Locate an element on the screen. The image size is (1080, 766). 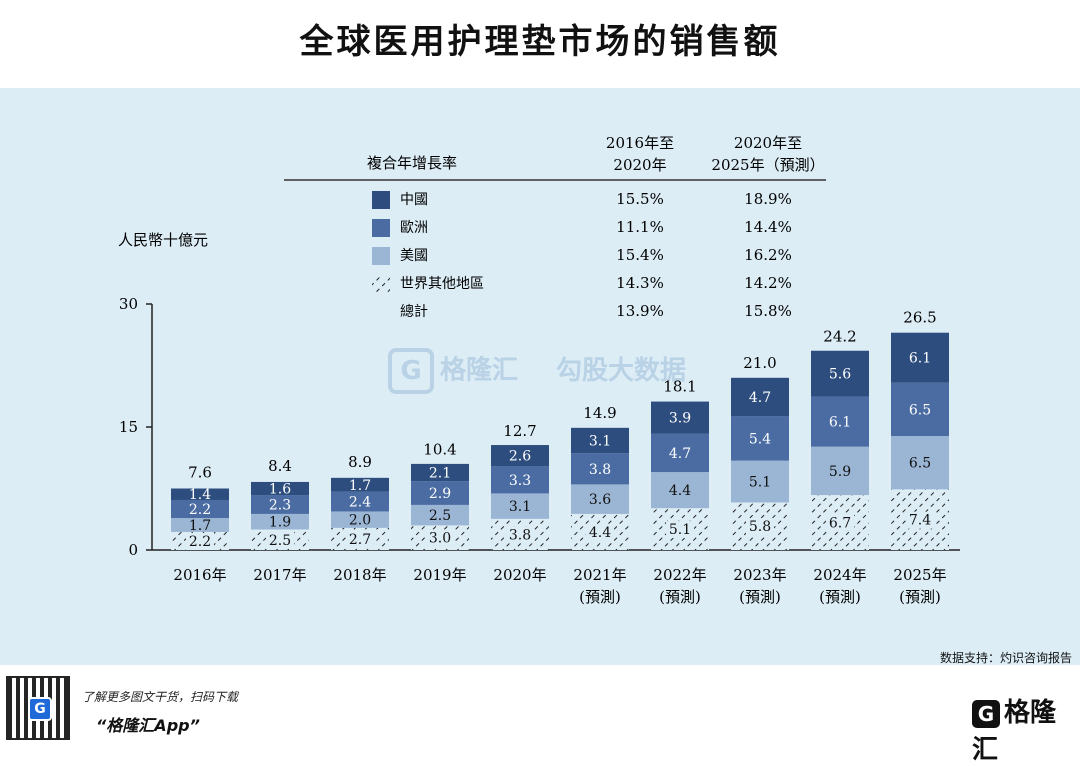
bar-value-label: 2.9 is located at coordinates (440, 494).